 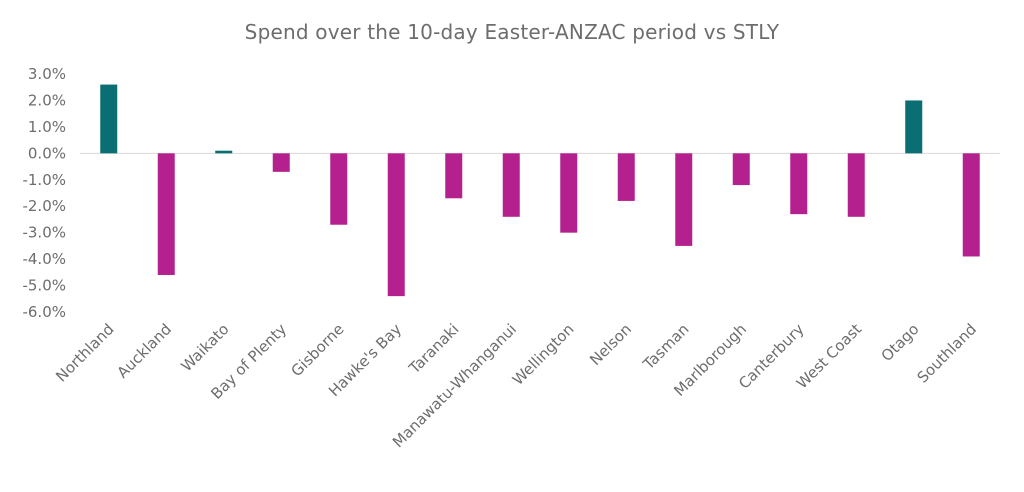 I want to click on bar-nelson, so click(x=626, y=177).